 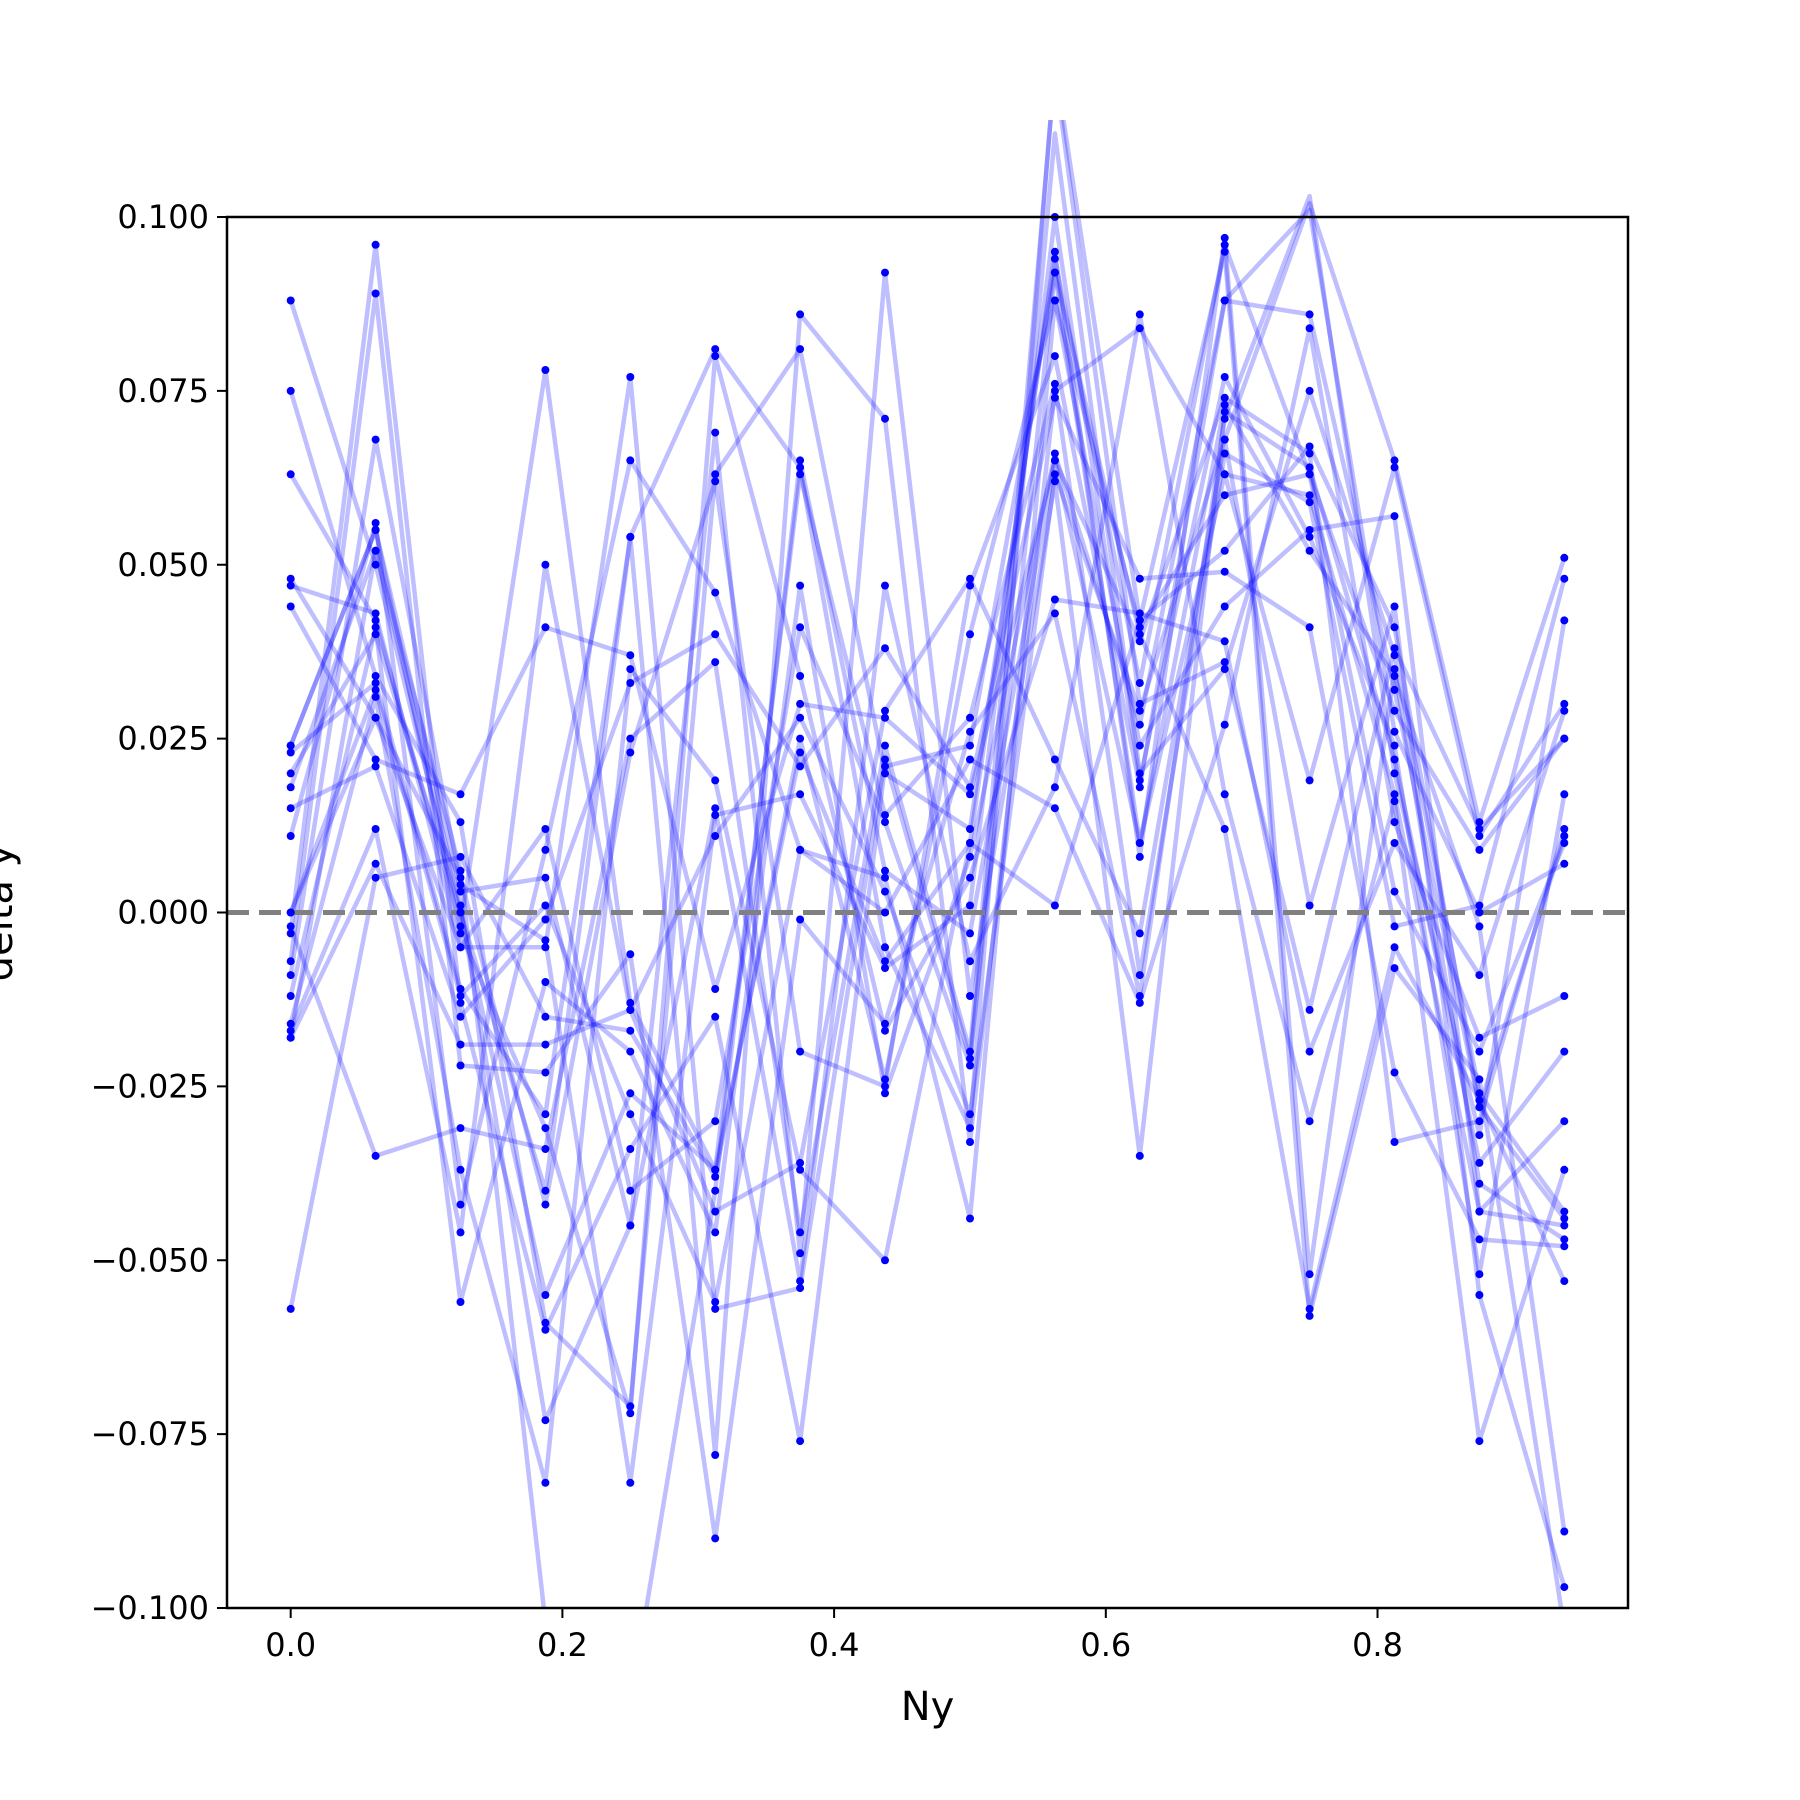 I want to click on x-tick-label: 0.2, so click(x=562, y=1645).